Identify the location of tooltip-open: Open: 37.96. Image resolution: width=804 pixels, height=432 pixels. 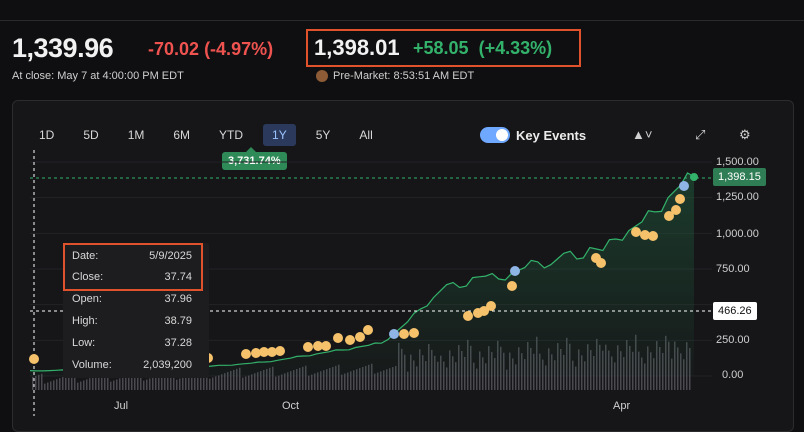
(132, 299).